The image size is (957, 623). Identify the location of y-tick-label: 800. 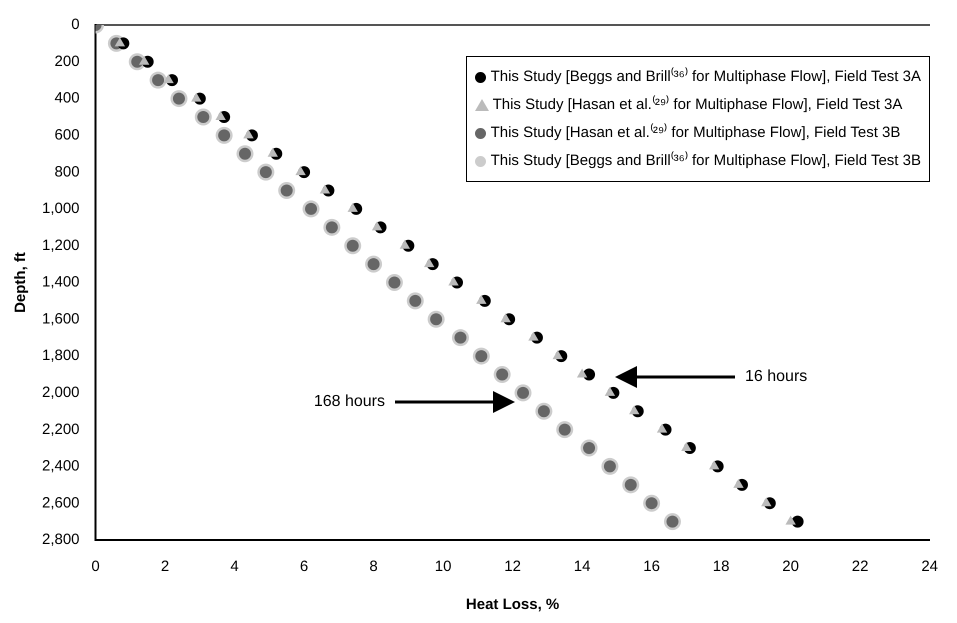
(67, 171).